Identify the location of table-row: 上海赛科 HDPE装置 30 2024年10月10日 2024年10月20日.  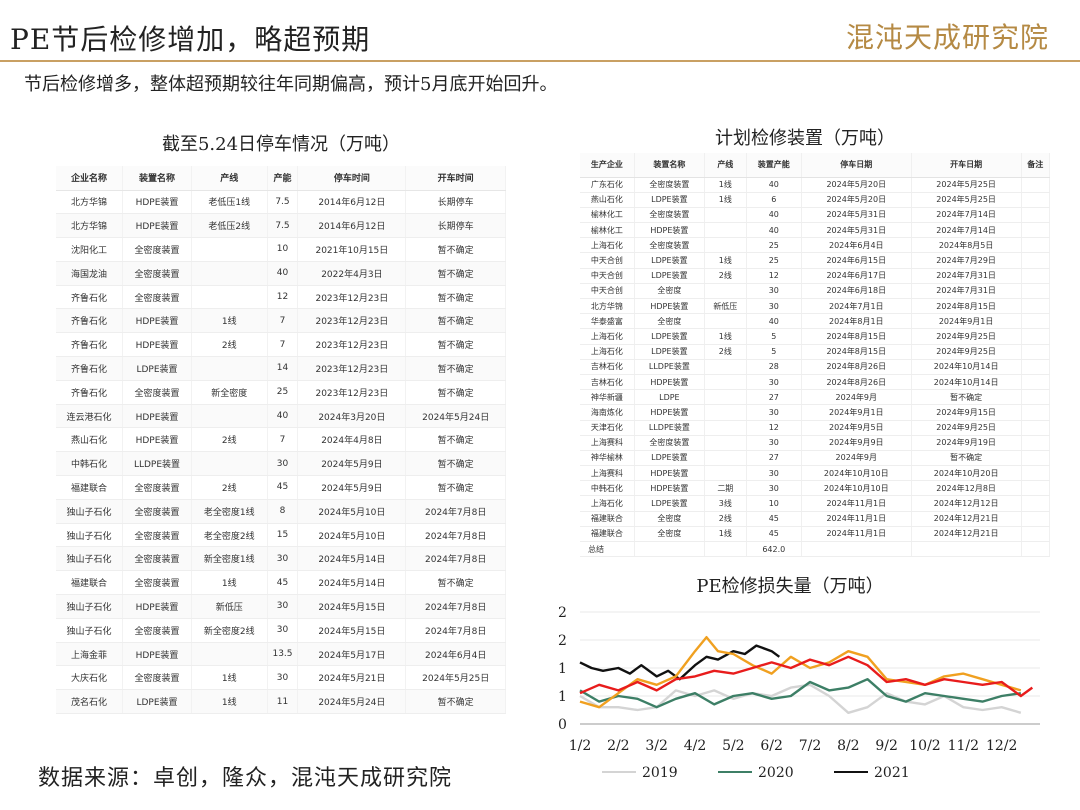
(815, 473).